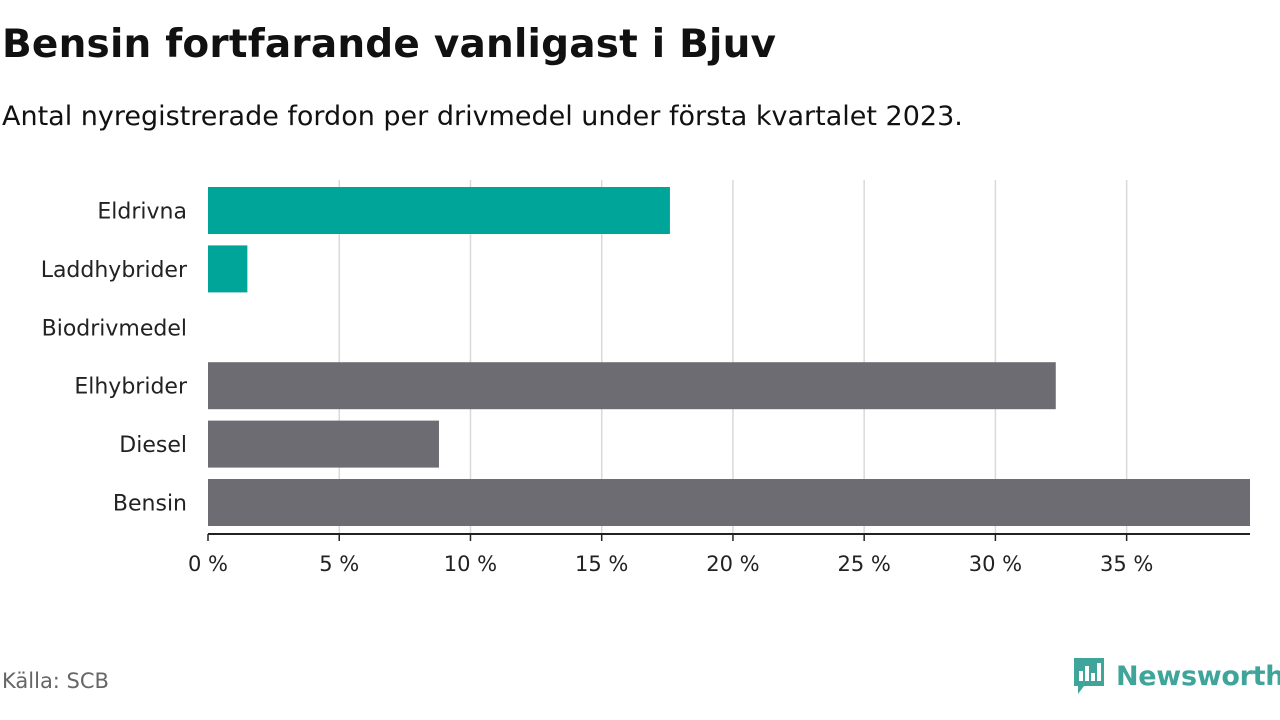 Image resolution: width=1280 pixels, height=720 pixels. What do you see at coordinates (153, 445) in the screenshot?
I see `category-label: Diesel` at bounding box center [153, 445].